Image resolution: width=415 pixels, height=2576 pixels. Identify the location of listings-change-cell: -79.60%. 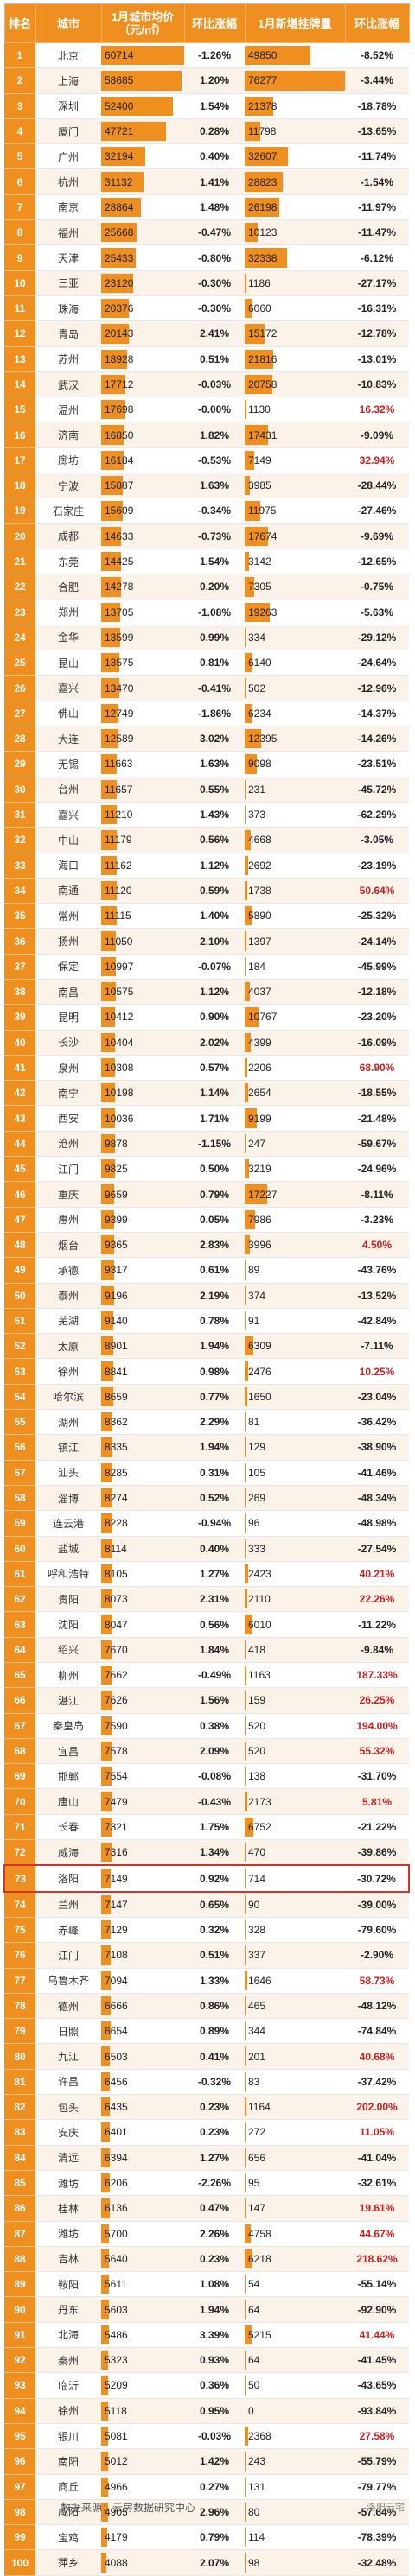
(377, 1929).